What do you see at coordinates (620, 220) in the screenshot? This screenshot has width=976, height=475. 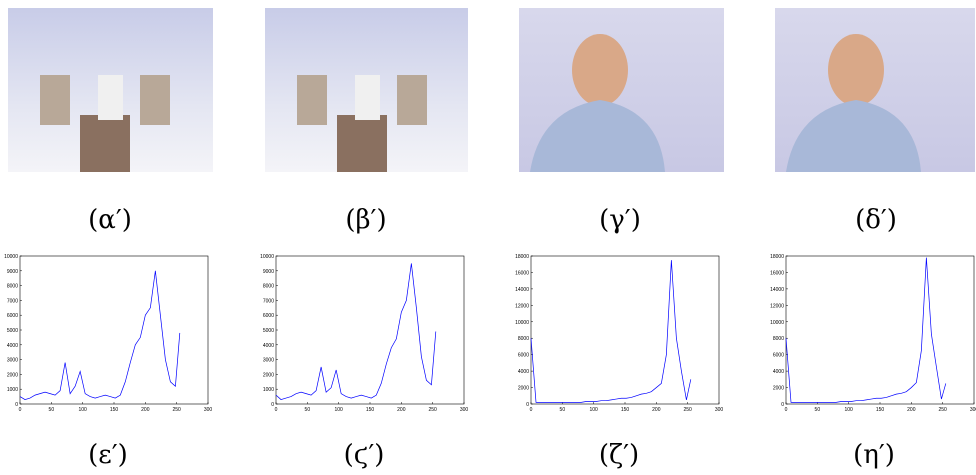 I see `caption: (γ′)` at bounding box center [620, 220].